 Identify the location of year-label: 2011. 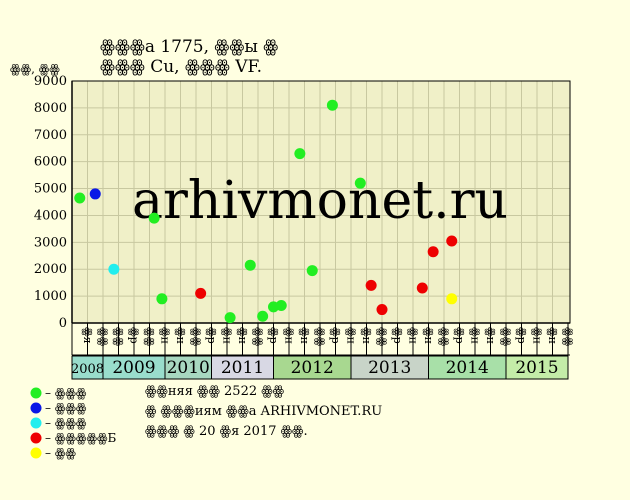
(242, 368).